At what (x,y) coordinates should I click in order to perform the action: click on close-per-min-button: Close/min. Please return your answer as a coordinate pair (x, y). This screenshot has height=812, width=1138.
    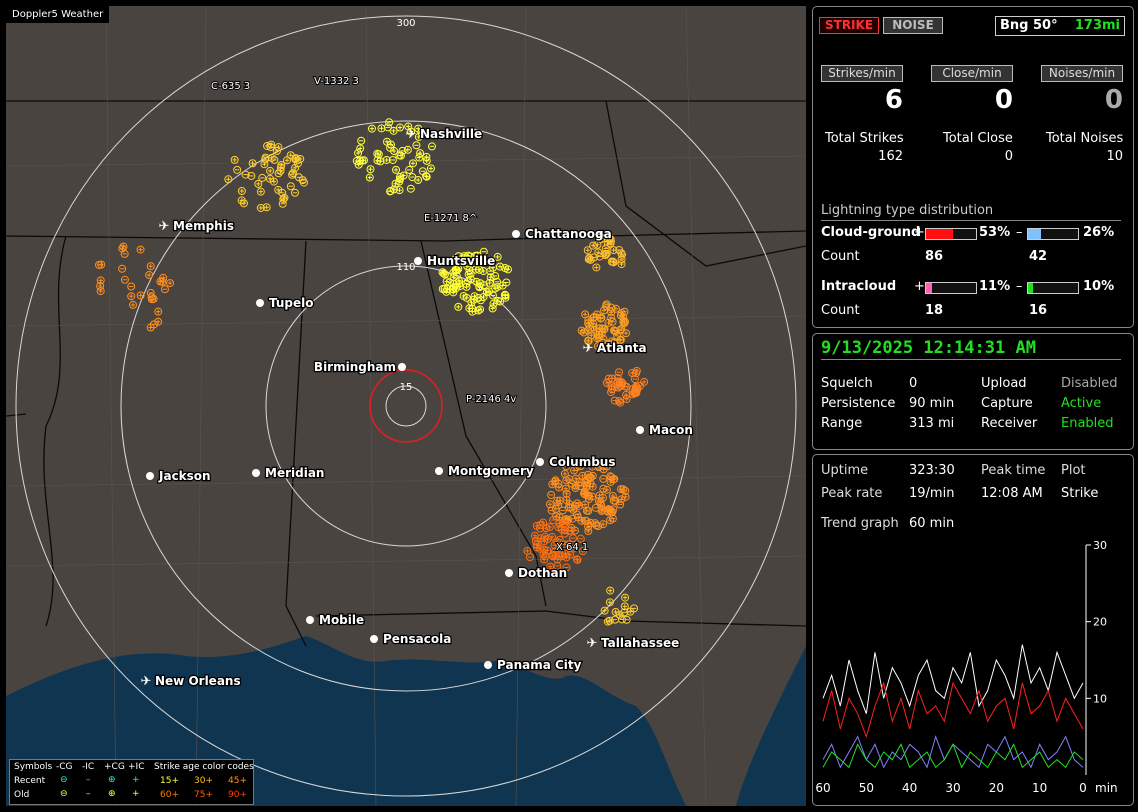
    Looking at the image, I should click on (972, 73).